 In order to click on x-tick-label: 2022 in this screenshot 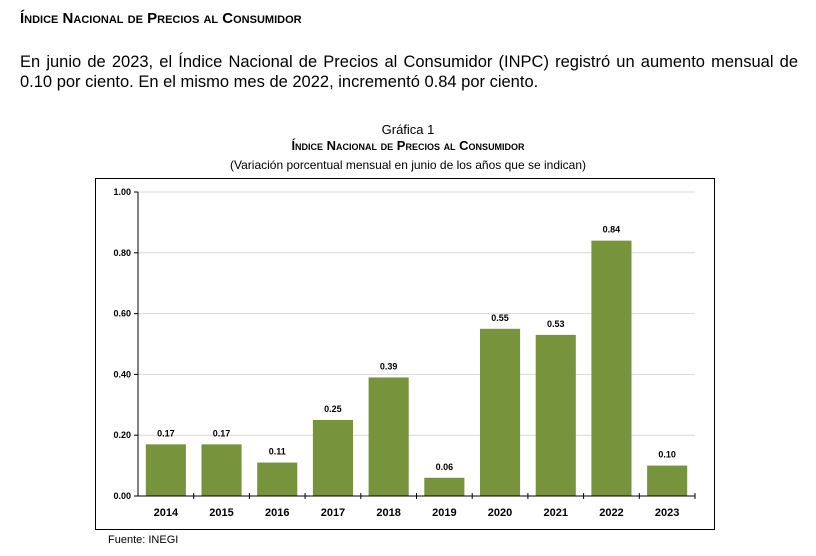, I will do `click(611, 513)`.